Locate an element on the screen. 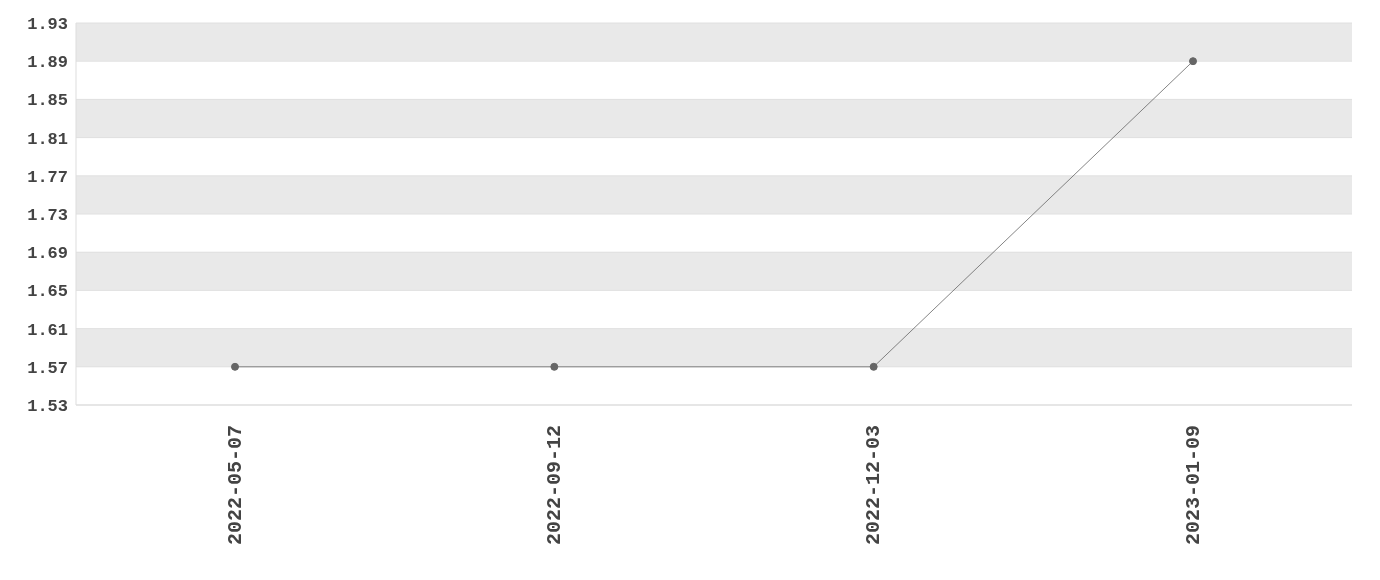 The width and height of the screenshot is (1380, 580). y-tick-label: 1.89 is located at coordinates (47, 63).